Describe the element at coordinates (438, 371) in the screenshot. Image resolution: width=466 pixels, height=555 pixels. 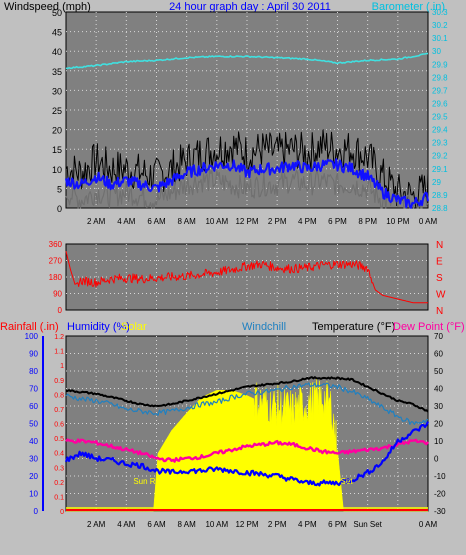
I see `temperature-y-tick: 50` at that location.